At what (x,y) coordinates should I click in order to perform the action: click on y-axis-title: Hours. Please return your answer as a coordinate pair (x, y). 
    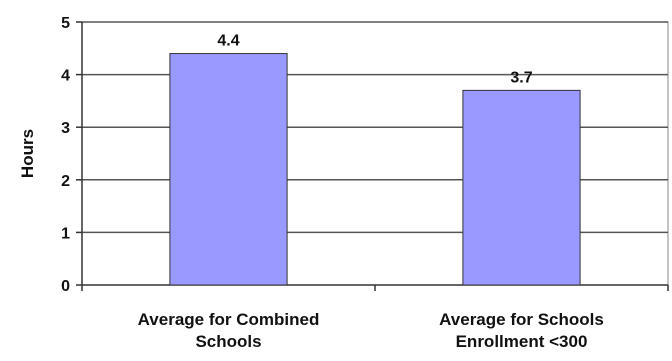
    Looking at the image, I should click on (27, 153).